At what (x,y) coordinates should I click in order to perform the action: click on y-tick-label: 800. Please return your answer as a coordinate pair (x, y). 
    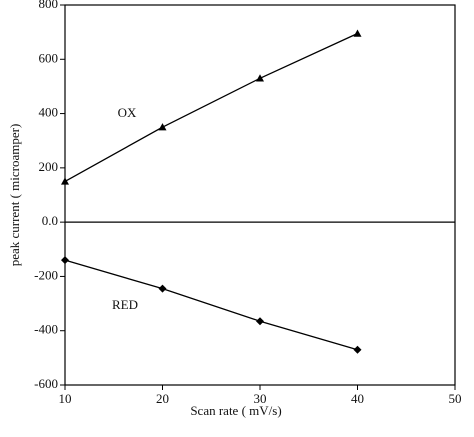
    Looking at the image, I should click on (49, 5).